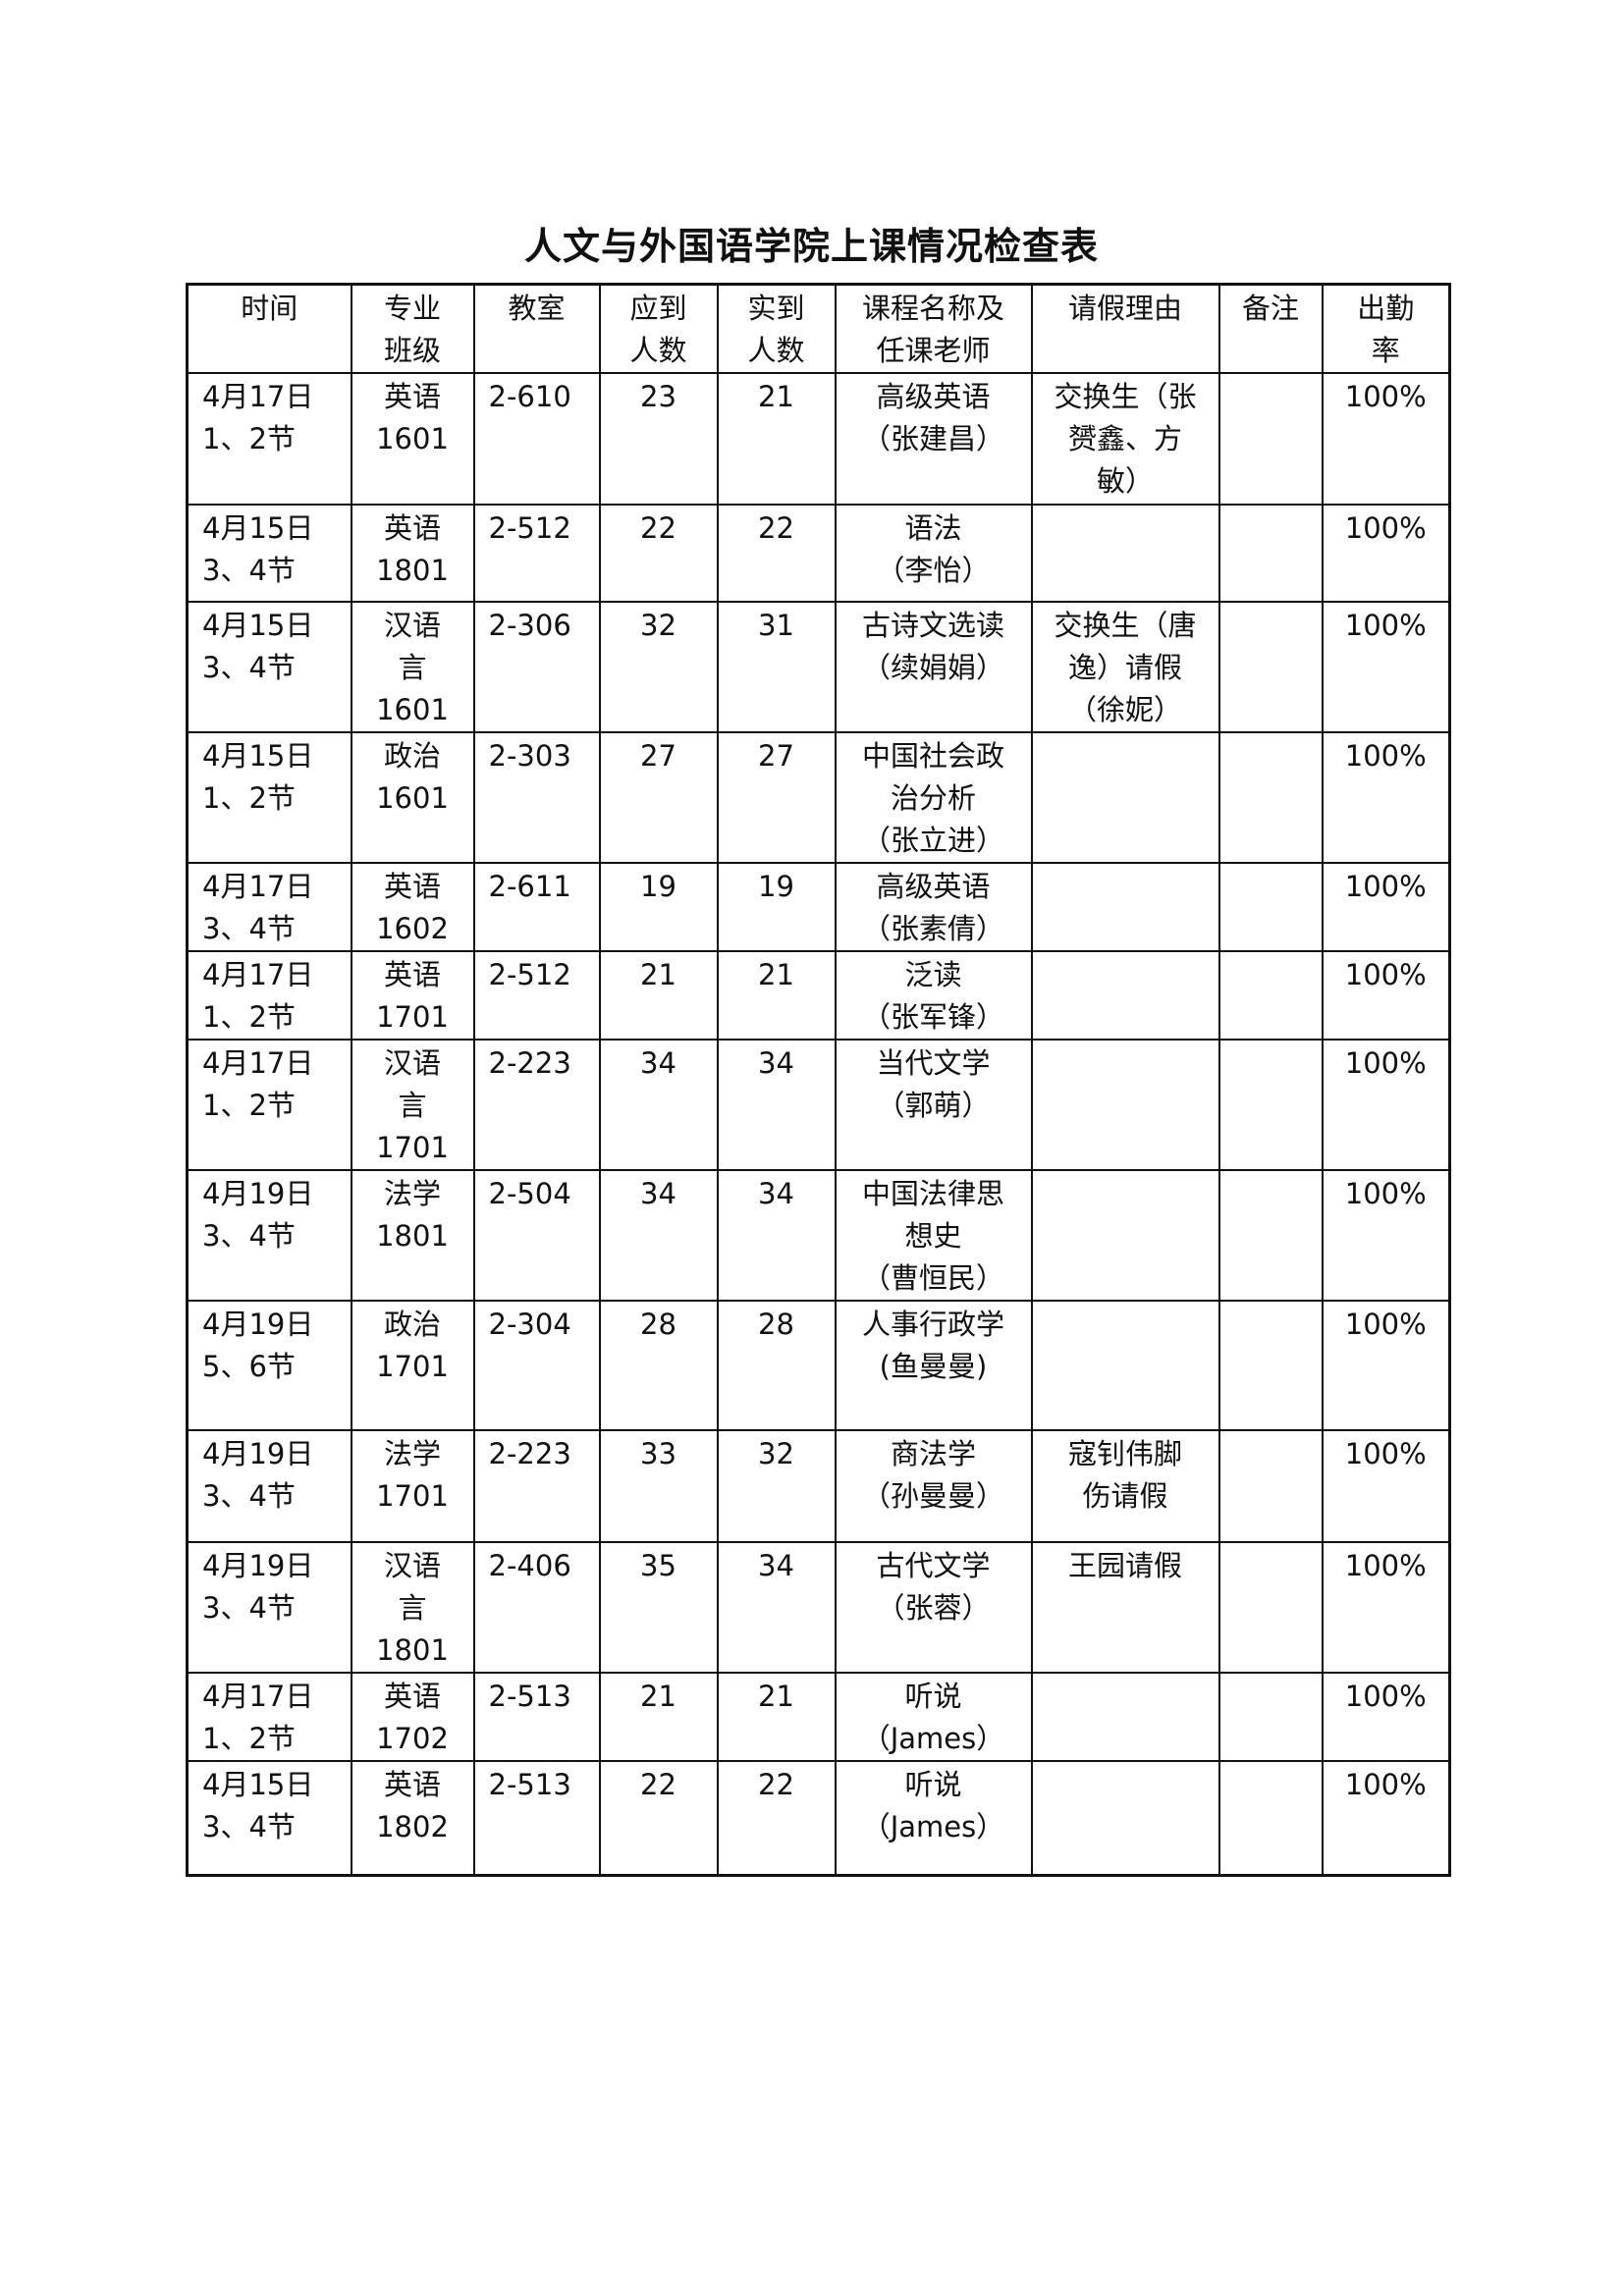  I want to click on cell-class: 汉语 言 1601, so click(413, 667).